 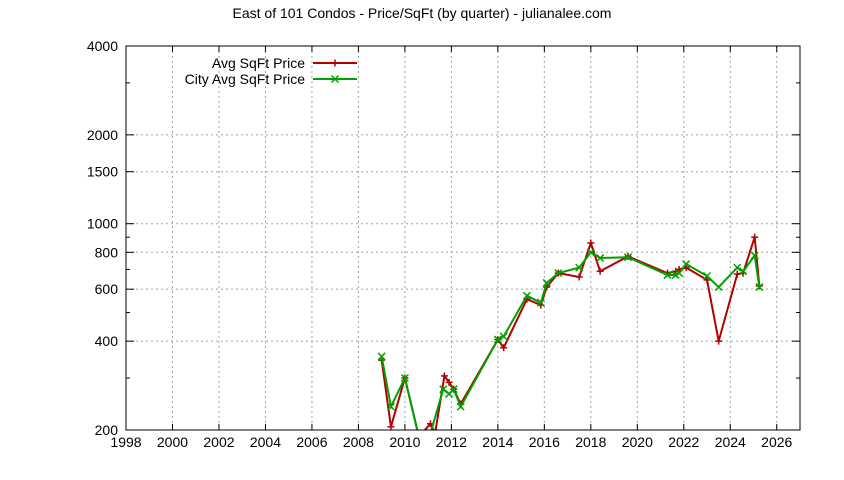 What do you see at coordinates (107, 289) in the screenshot?
I see `y-tick-label: 600` at bounding box center [107, 289].